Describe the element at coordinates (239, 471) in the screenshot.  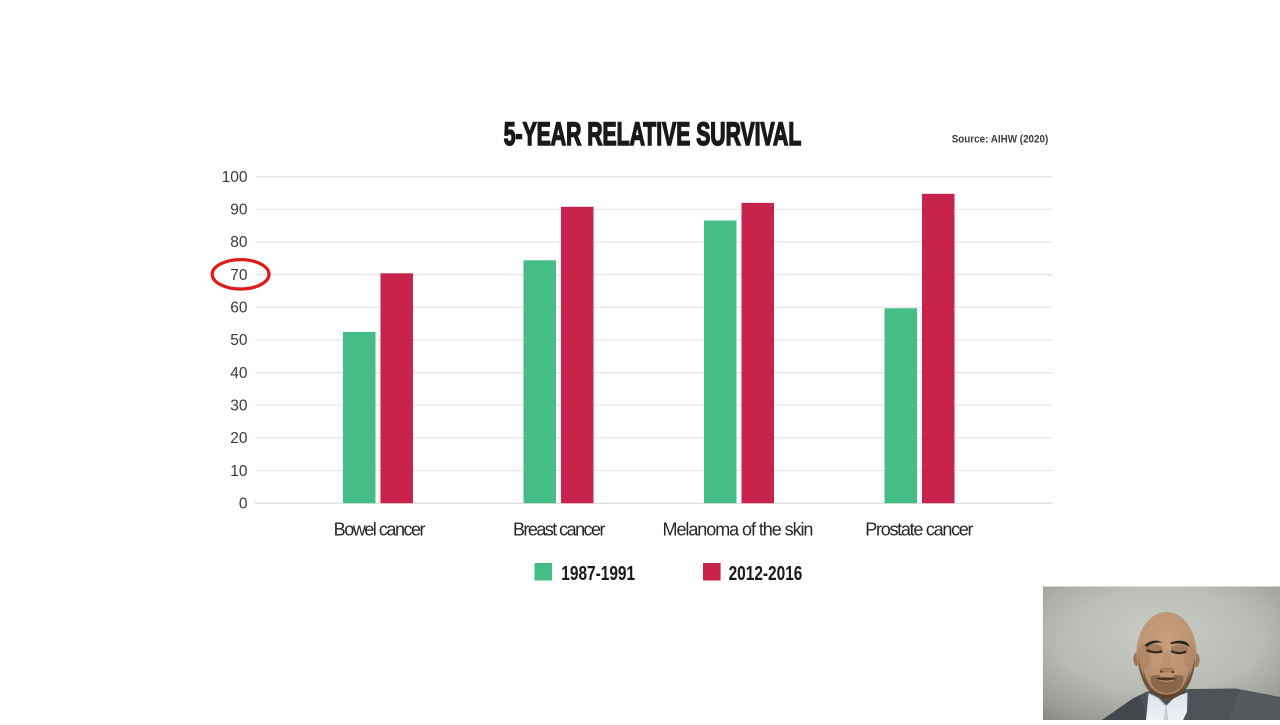
I see `svg-text: 10` at that location.